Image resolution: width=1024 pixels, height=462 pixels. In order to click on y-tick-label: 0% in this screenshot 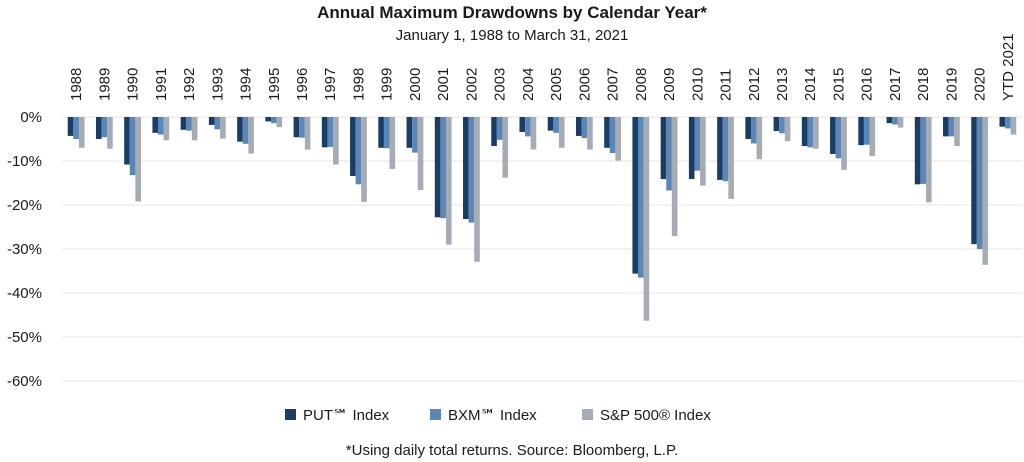, I will do `click(31, 117)`.